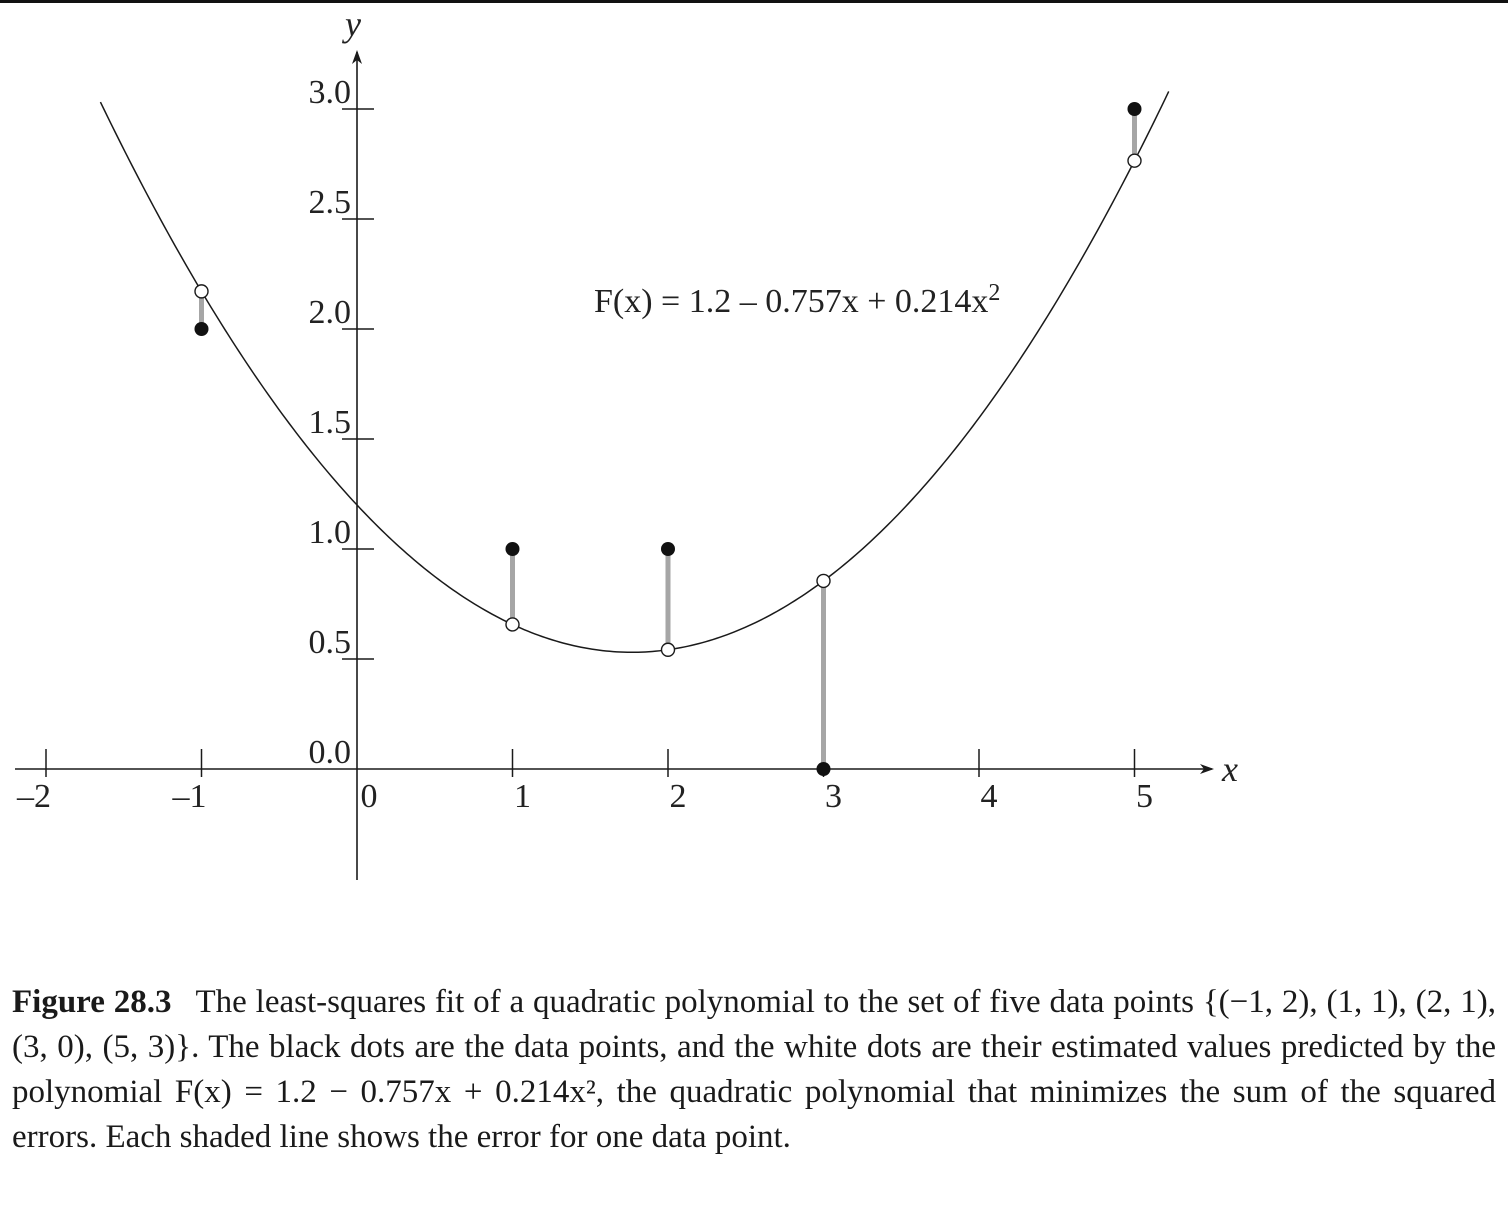  What do you see at coordinates (678, 796) in the screenshot?
I see `x-tick-label: 2` at bounding box center [678, 796].